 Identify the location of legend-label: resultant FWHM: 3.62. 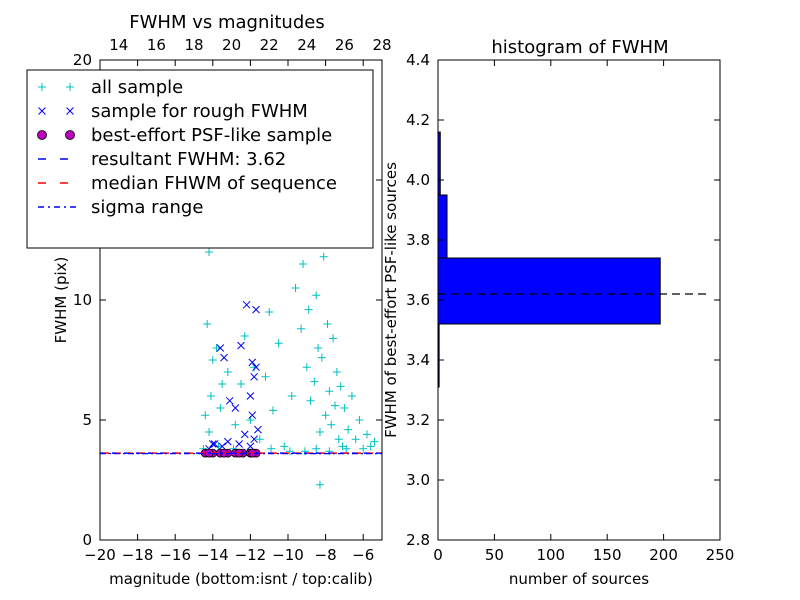
(188, 159).